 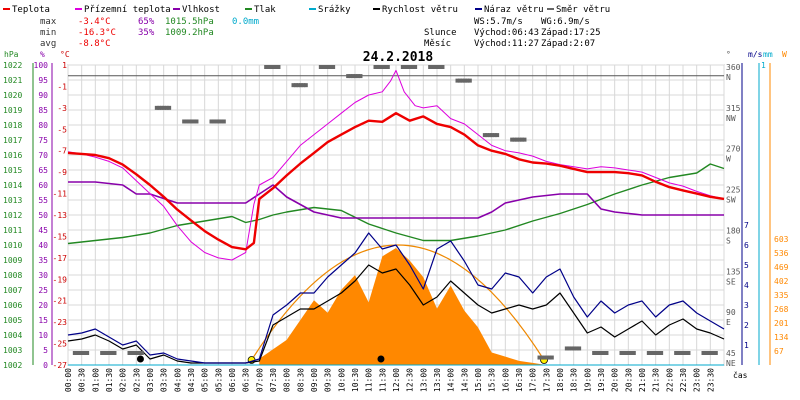 What do you see at coordinates (328, 380) in the screenshot?
I see `x-tick-label: 09:30` at bounding box center [328, 380].